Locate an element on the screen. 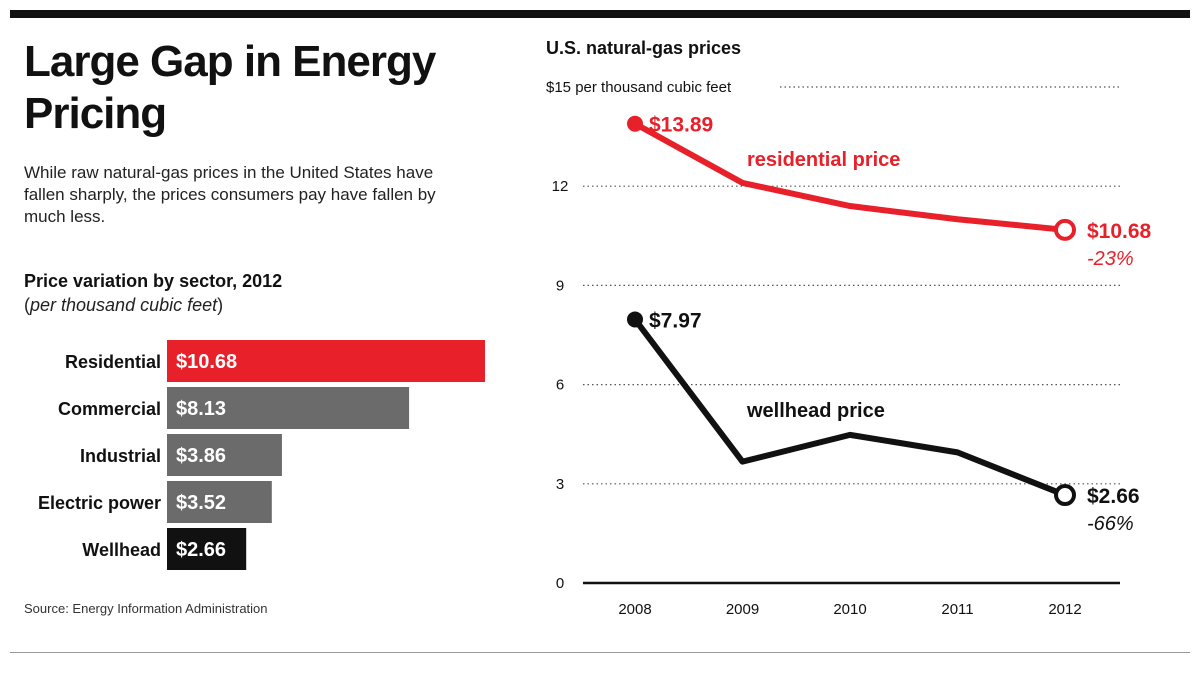  series-start-label: $13.89 is located at coordinates (681, 125).